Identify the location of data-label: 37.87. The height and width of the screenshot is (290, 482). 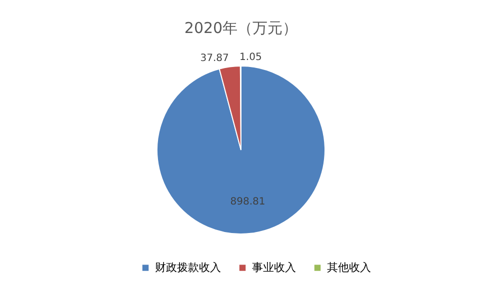
(214, 58).